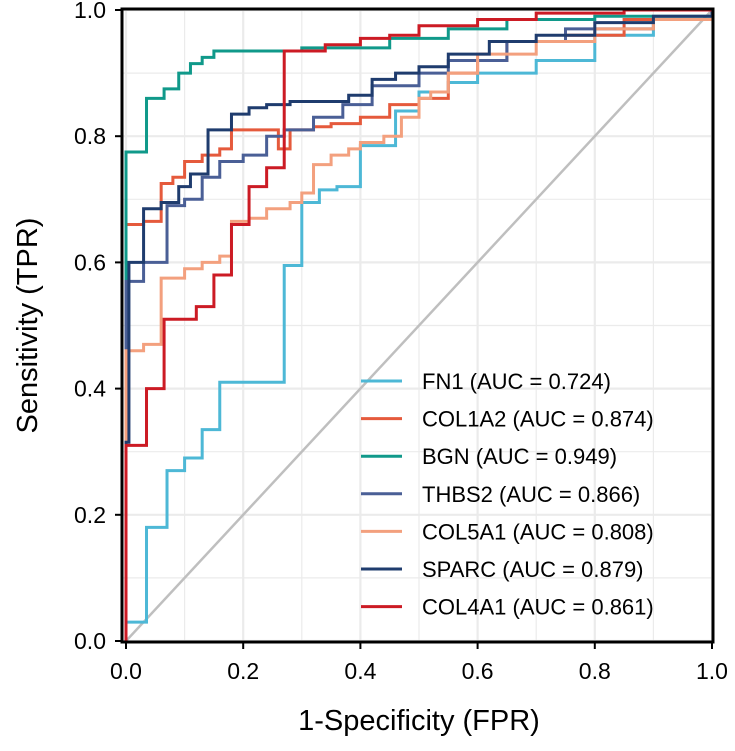 This screenshot has height=751, width=735. What do you see at coordinates (360, 671) in the screenshot?
I see `x-tick-label: 0.4` at bounding box center [360, 671].